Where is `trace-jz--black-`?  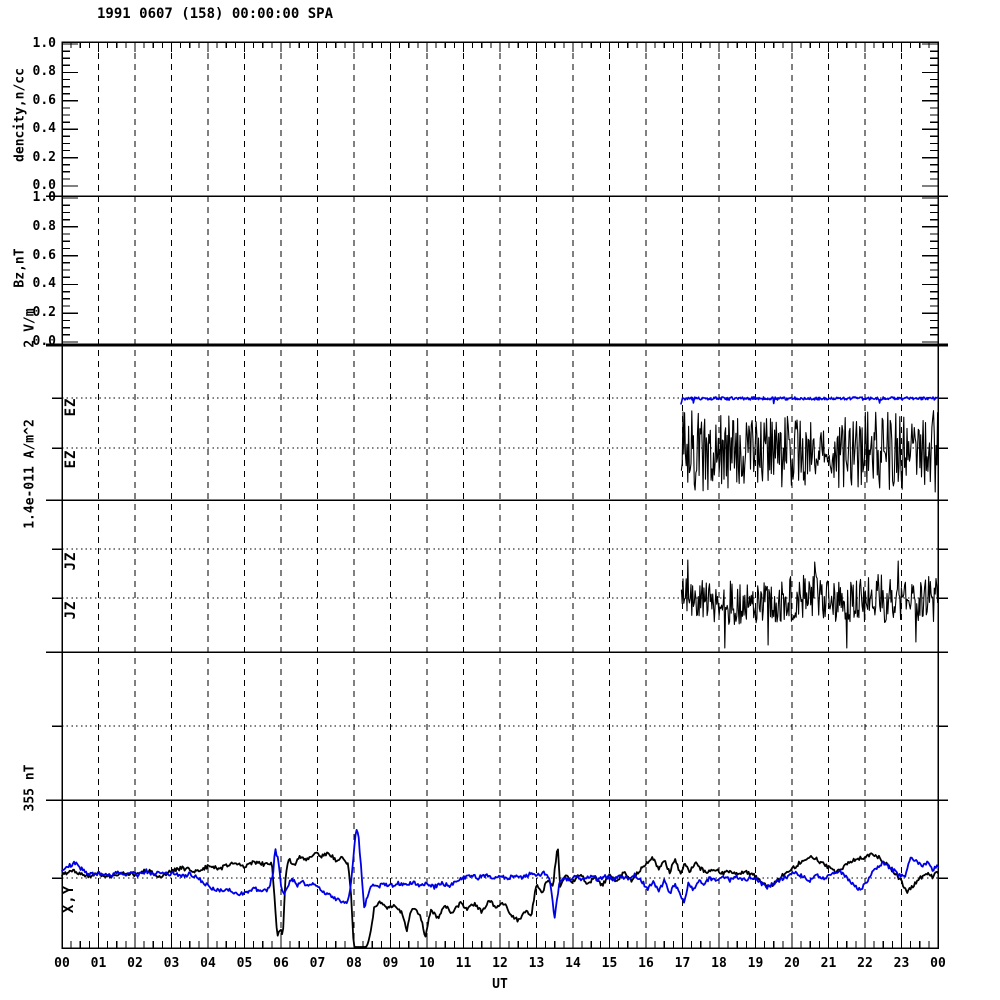 trace-jz--black- is located at coordinates (809, 604).